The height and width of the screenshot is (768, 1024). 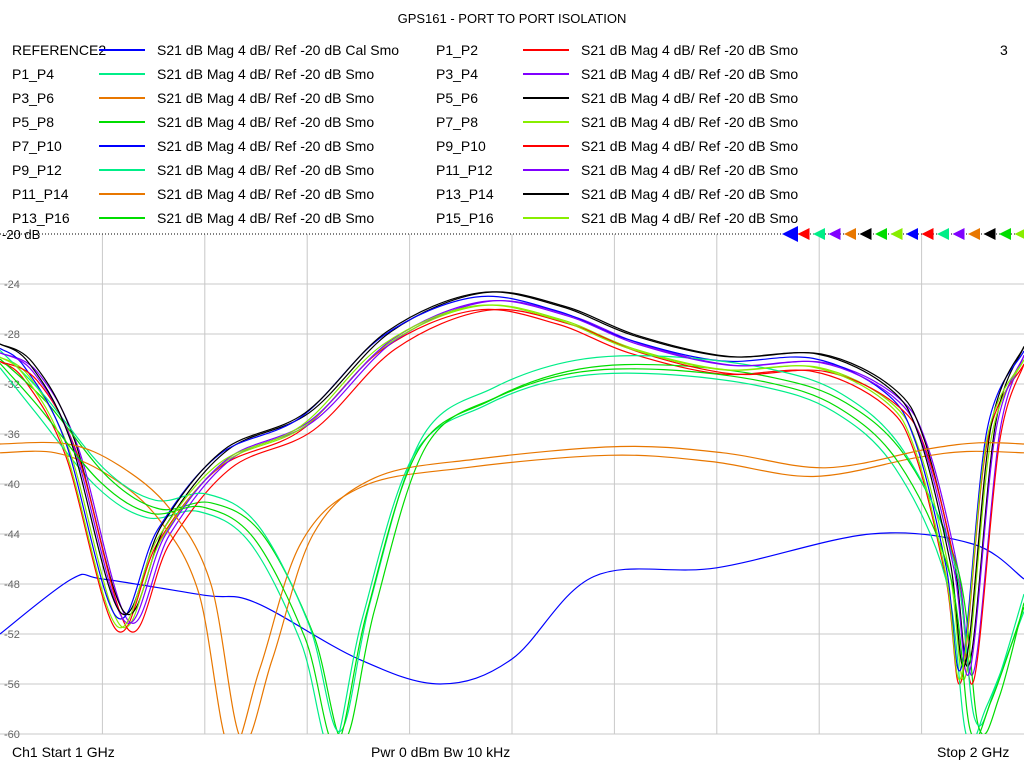 I want to click on legend-series-name: P13_P16, so click(x=41, y=218).